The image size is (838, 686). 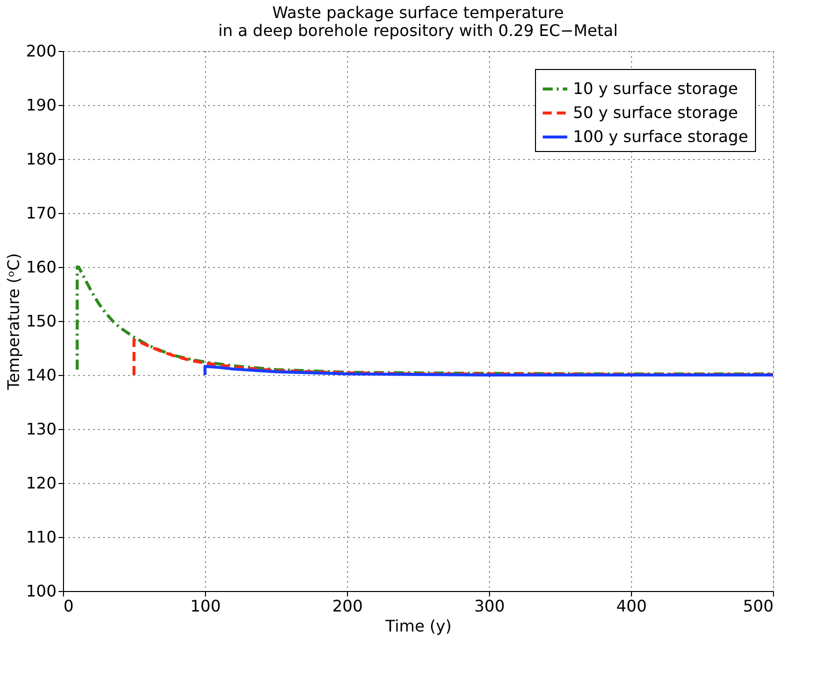 I want to click on y-tick-label: 140, so click(x=41, y=375).